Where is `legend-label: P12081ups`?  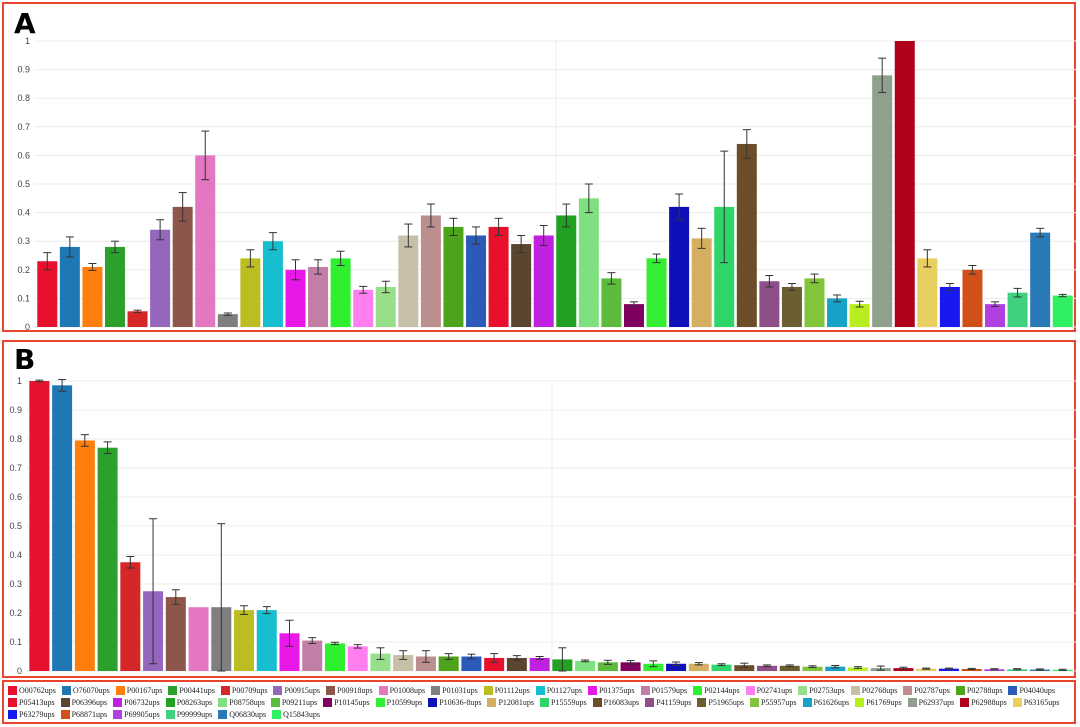 legend-label: P12081ups is located at coordinates (516, 702).